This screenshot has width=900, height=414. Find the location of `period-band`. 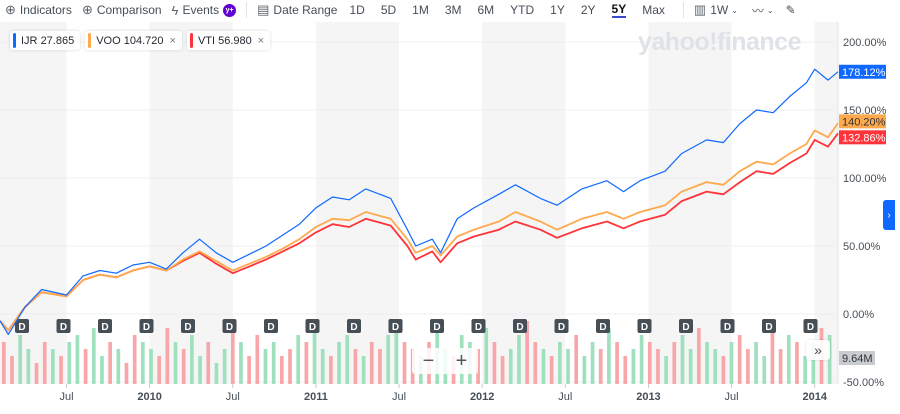

period-band is located at coordinates (33, 203).